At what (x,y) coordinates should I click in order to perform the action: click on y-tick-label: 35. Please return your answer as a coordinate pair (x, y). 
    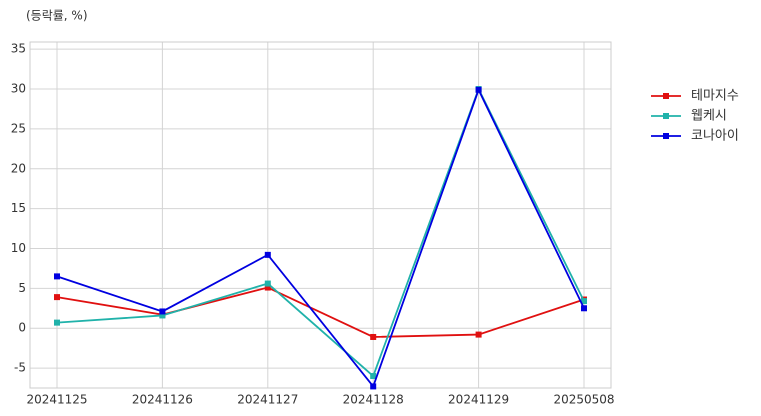
    Looking at the image, I should click on (18, 49).